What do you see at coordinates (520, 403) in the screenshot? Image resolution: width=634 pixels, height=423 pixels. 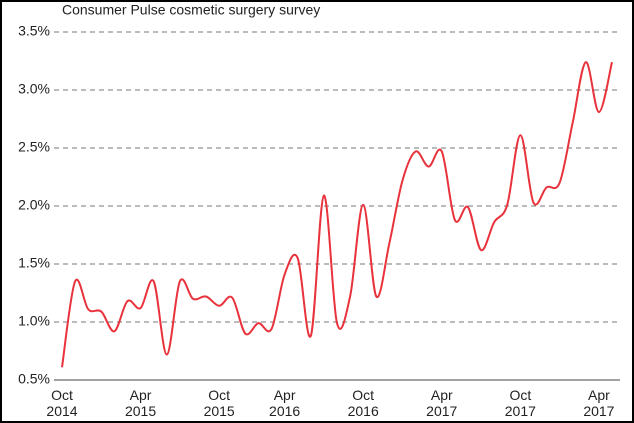 I see `x-tick-label: Oct 2017` at bounding box center [520, 403].